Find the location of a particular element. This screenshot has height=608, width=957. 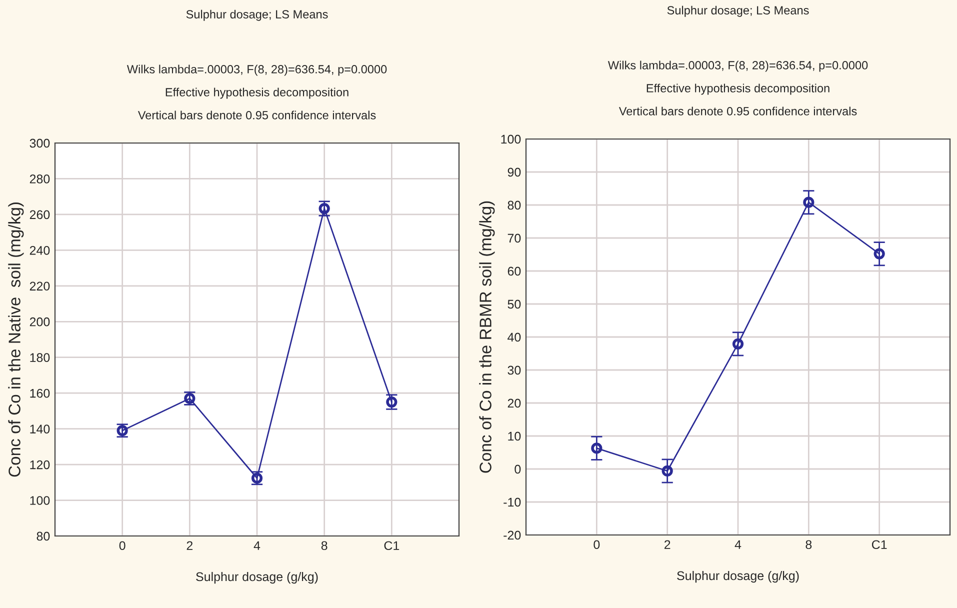

y-tick-label: 200 is located at coordinates (40, 321).